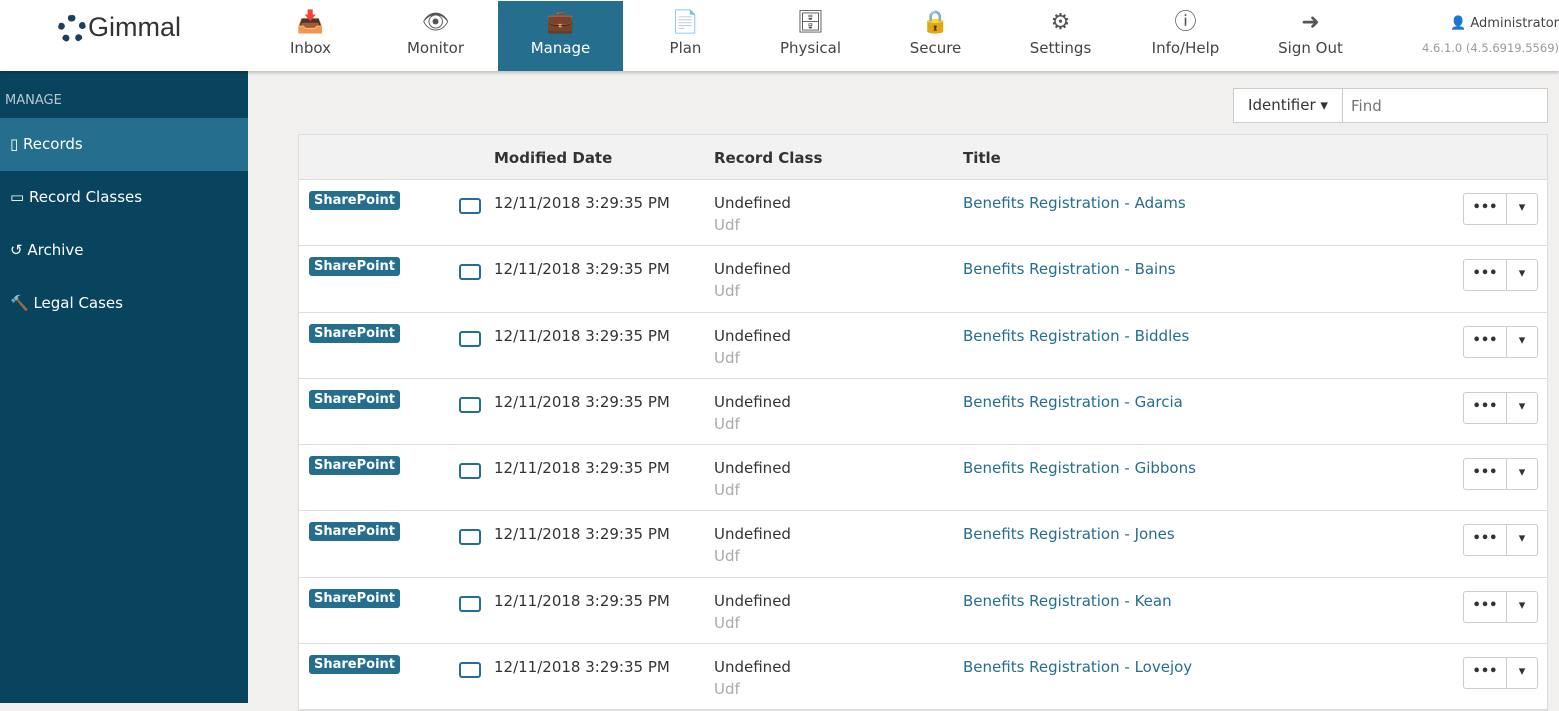 This screenshot has height=711, width=1559. I want to click on nav-manage: 💼 Manage, so click(560, 36).